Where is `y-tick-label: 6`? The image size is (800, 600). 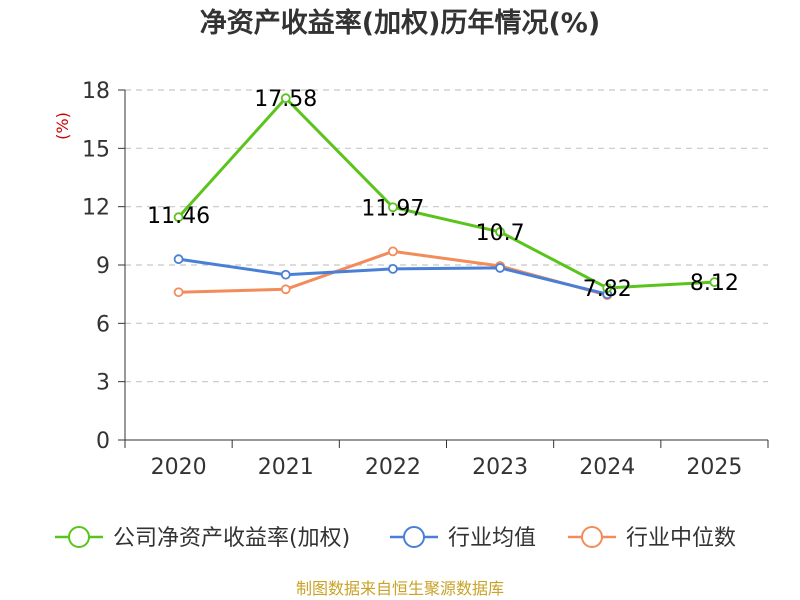
y-tick-label: 6 is located at coordinates (103, 324).